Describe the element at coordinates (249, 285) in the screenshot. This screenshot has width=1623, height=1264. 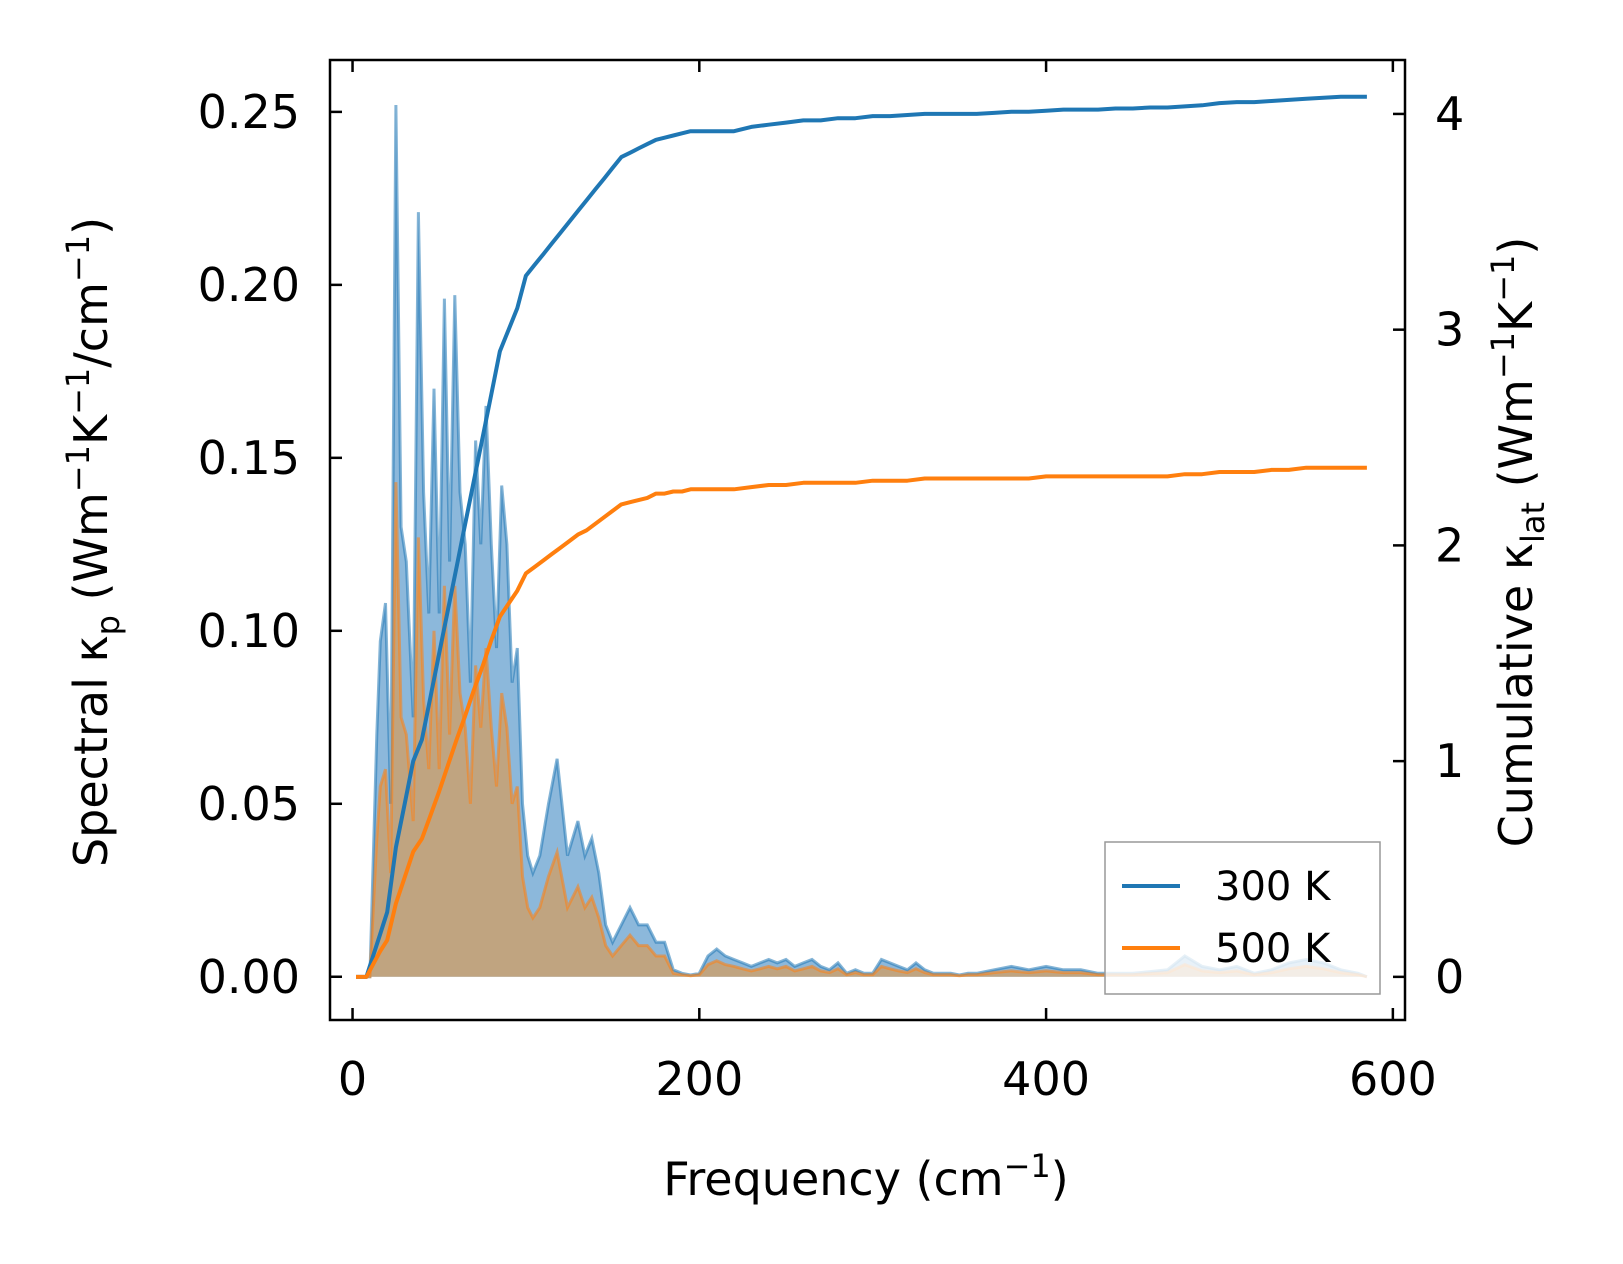
I see `y-tick-label-left: 0.20` at that location.